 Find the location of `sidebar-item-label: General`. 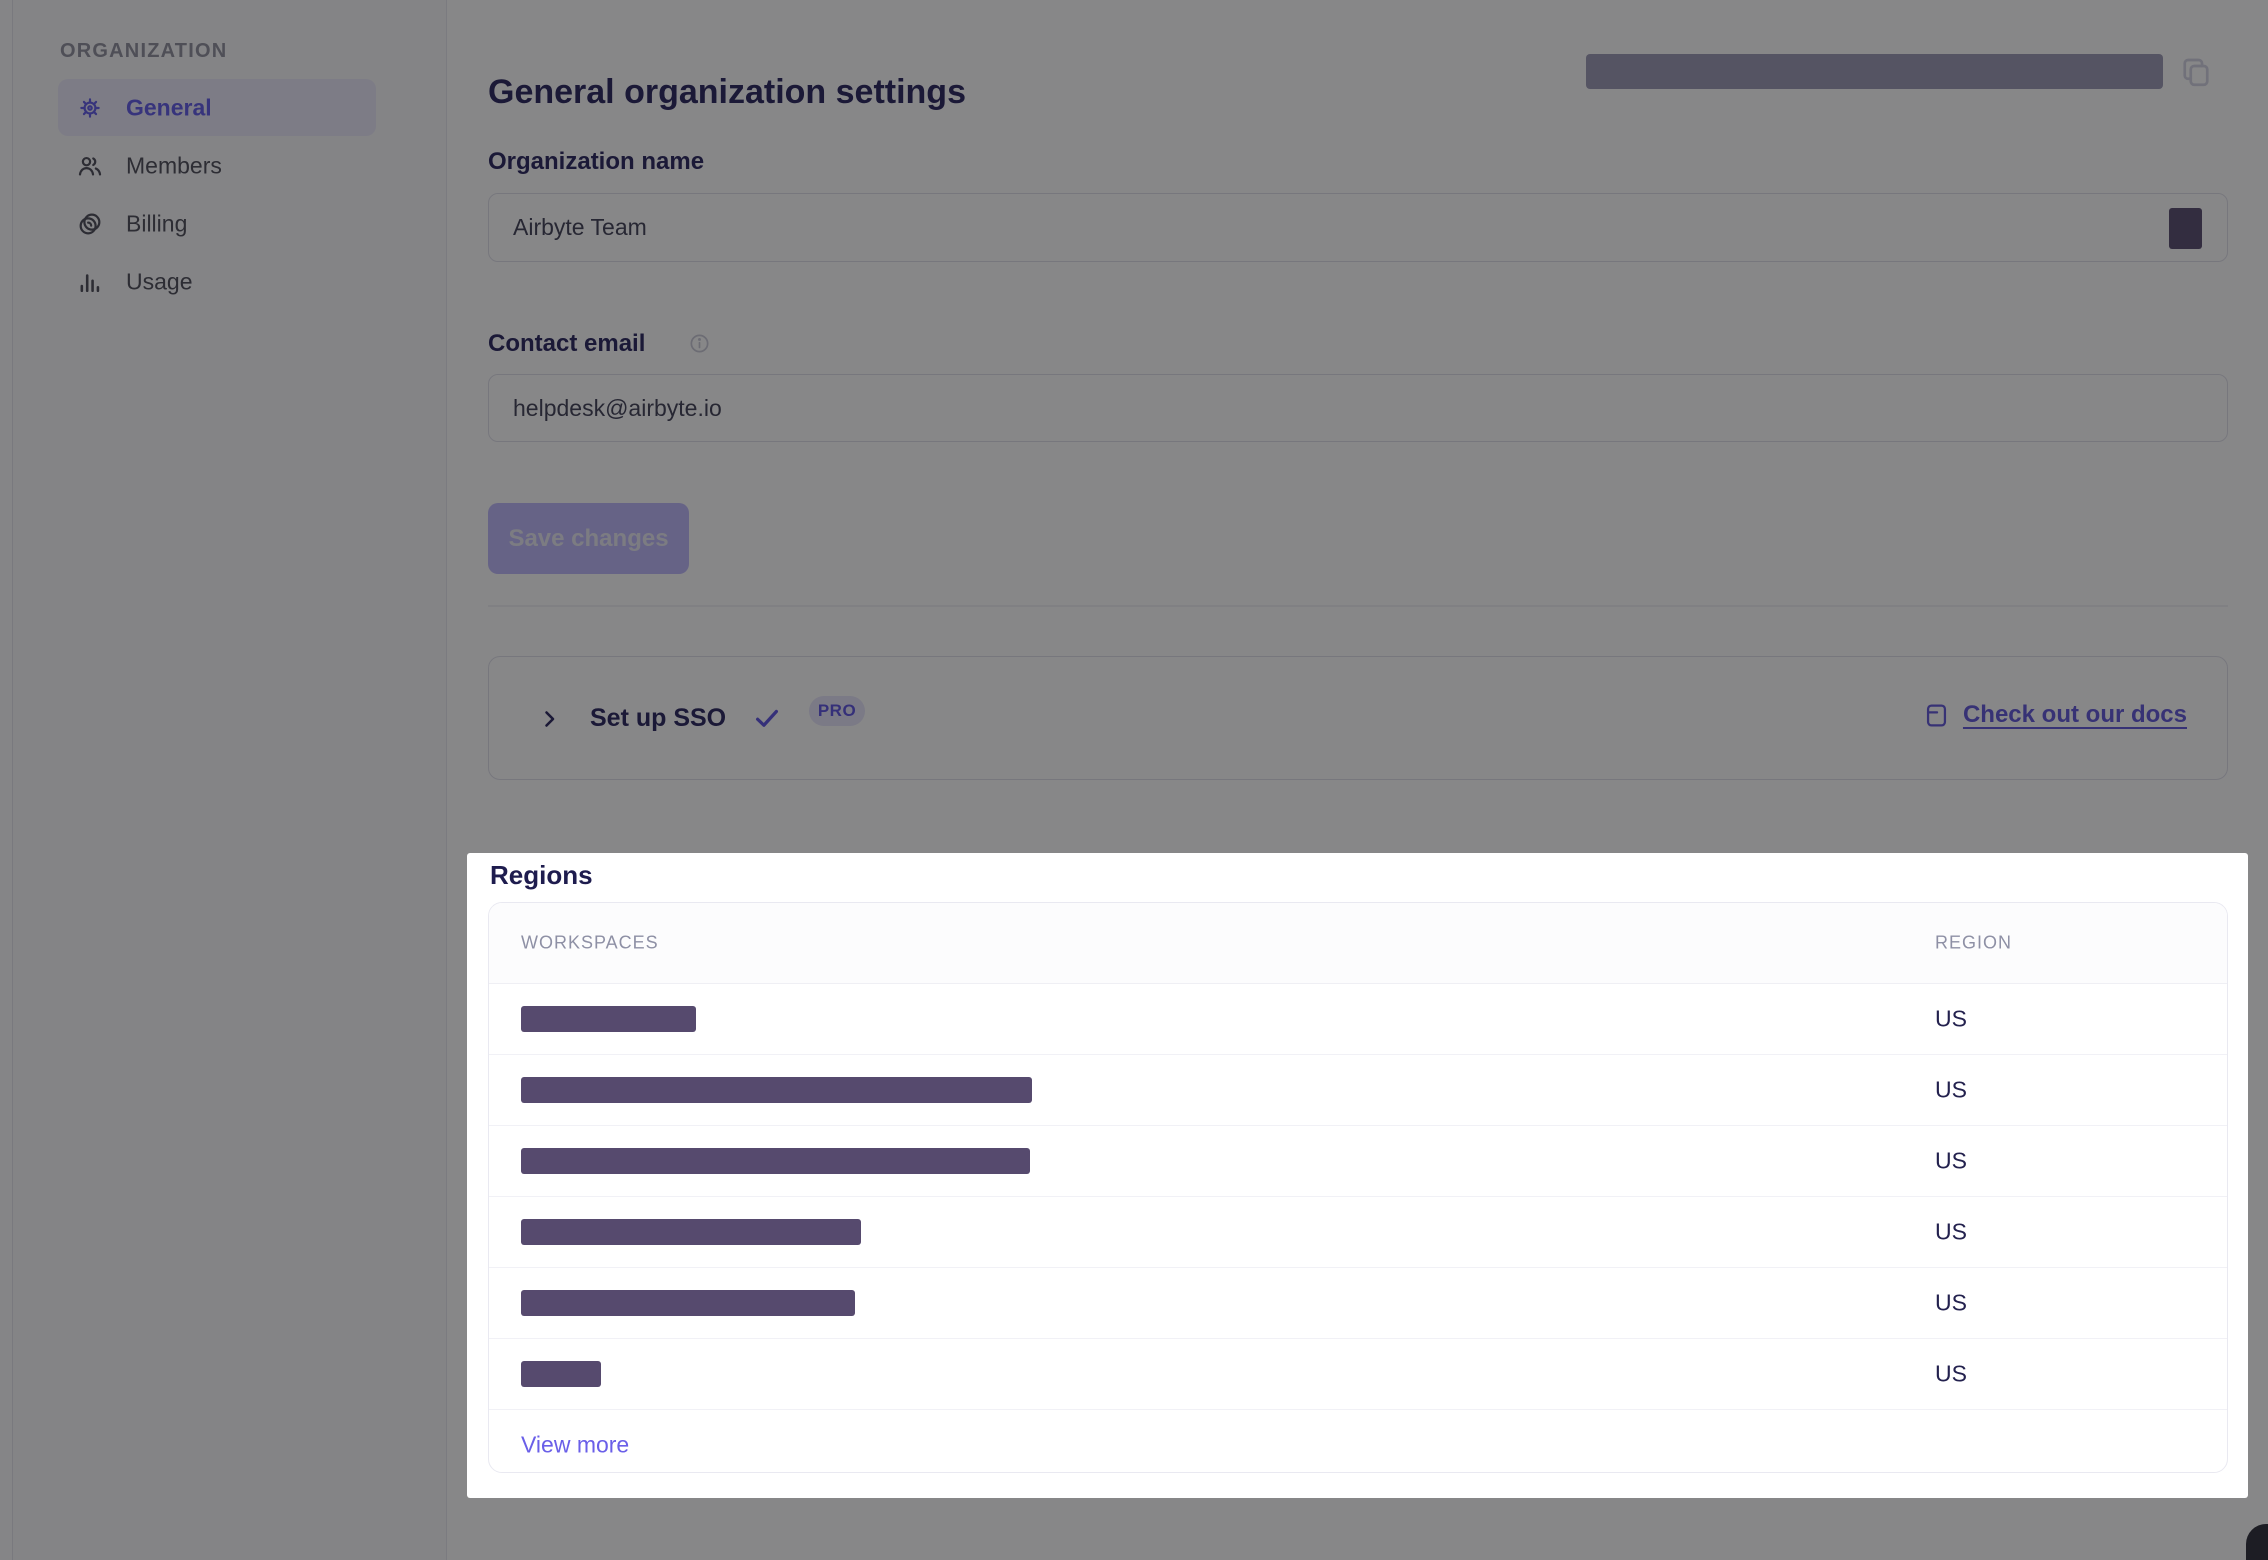

sidebar-item-label: General is located at coordinates (169, 107).